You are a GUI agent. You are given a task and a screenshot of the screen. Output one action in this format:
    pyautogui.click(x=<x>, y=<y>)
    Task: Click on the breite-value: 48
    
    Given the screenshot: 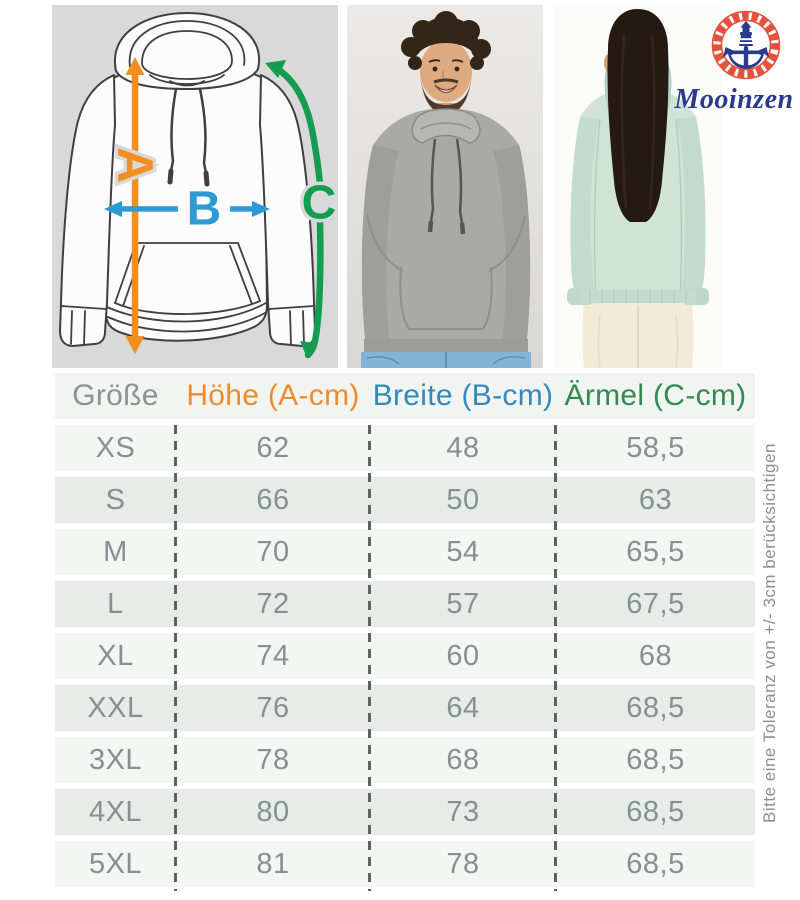 What is the action you would take?
    pyautogui.click(x=463, y=447)
    